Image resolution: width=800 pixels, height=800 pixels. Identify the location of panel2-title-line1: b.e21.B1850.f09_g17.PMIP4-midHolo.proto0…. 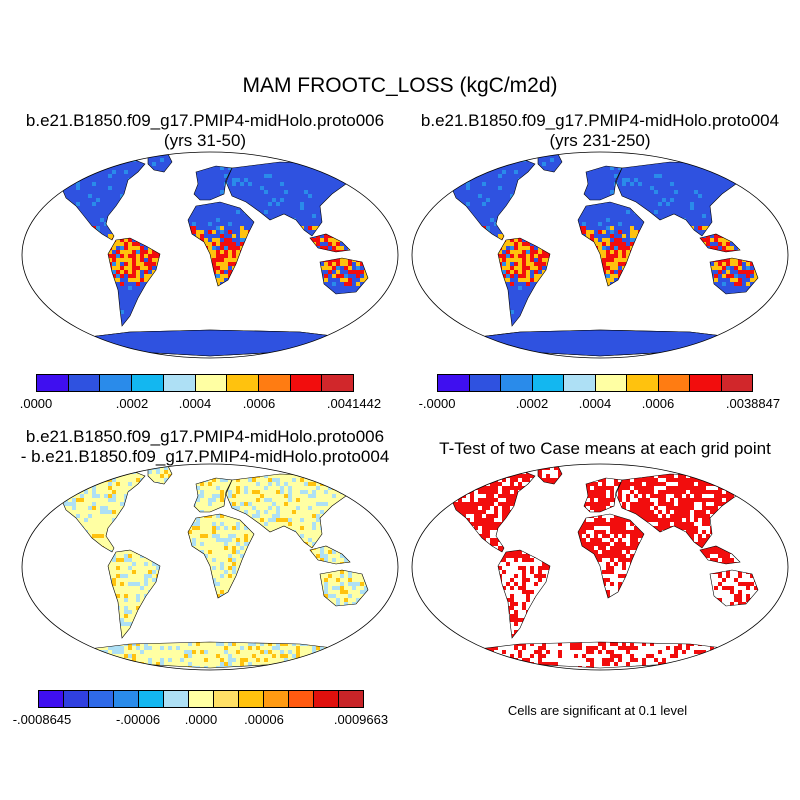
(600, 120).